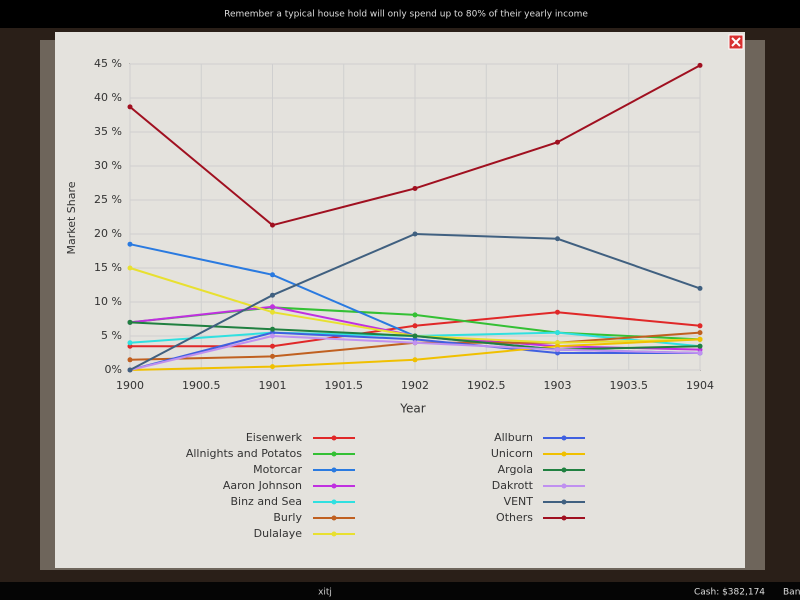  I want to click on x-axis-label: Year, so click(412, 409).